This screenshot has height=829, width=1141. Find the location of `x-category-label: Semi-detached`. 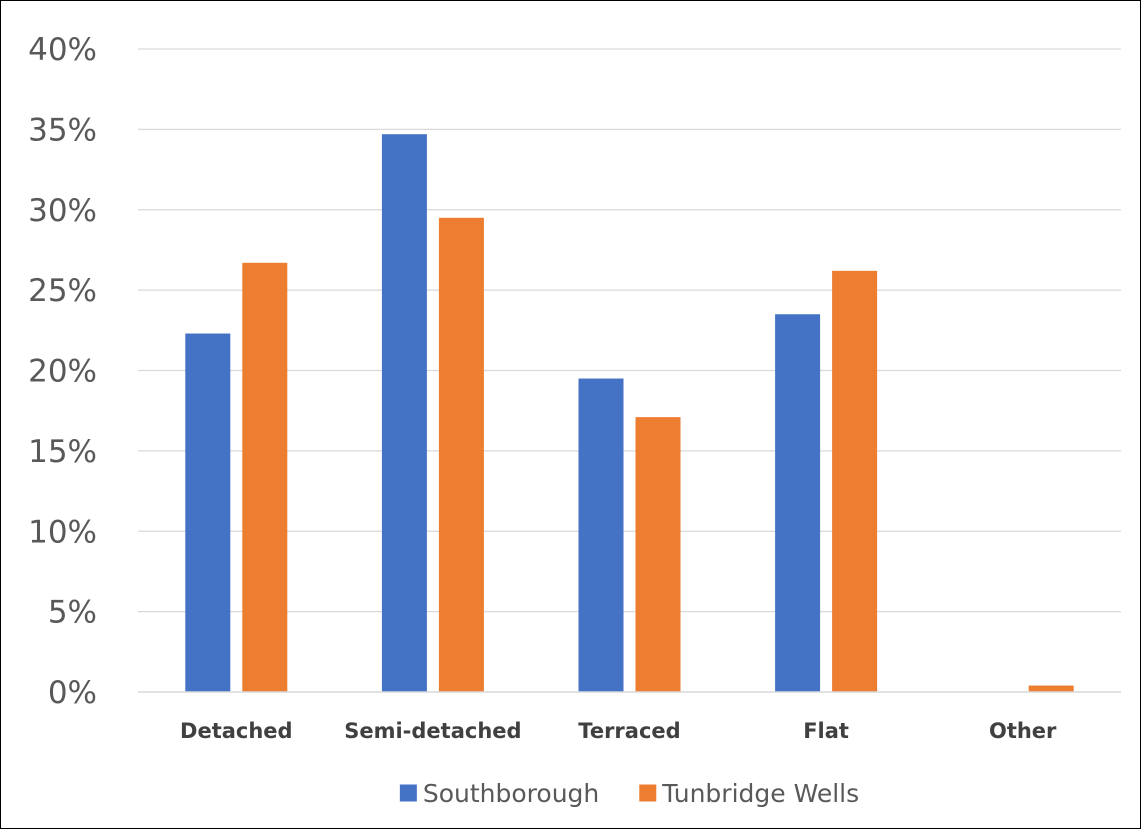

x-category-label: Semi-detached is located at coordinates (432, 731).